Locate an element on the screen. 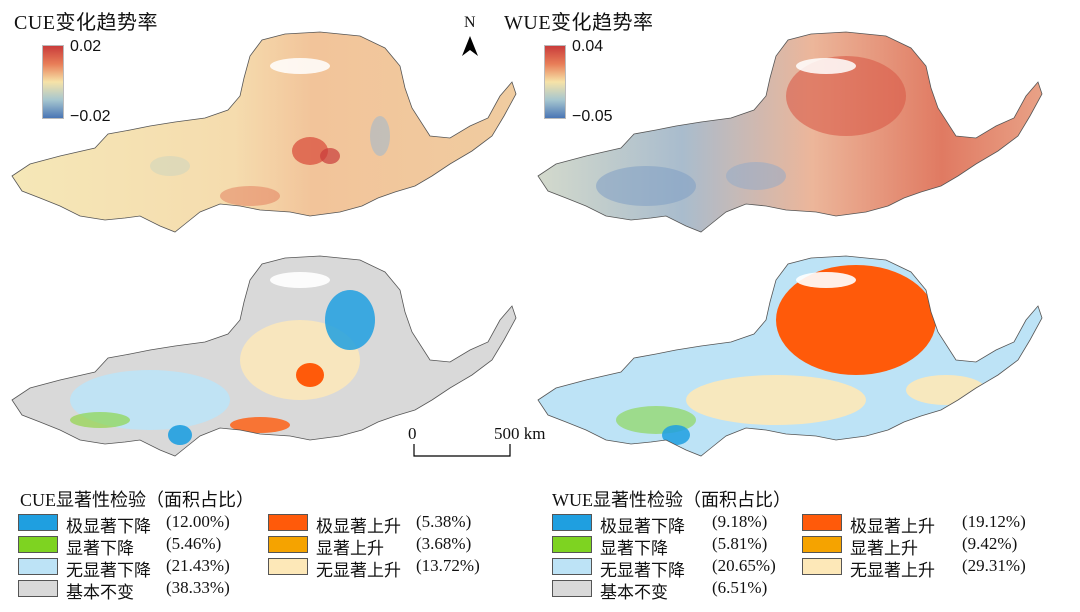 This screenshot has height=612, width=1080. wue-legend-title: WUE显著性检验（面积占比） is located at coordinates (671, 500).